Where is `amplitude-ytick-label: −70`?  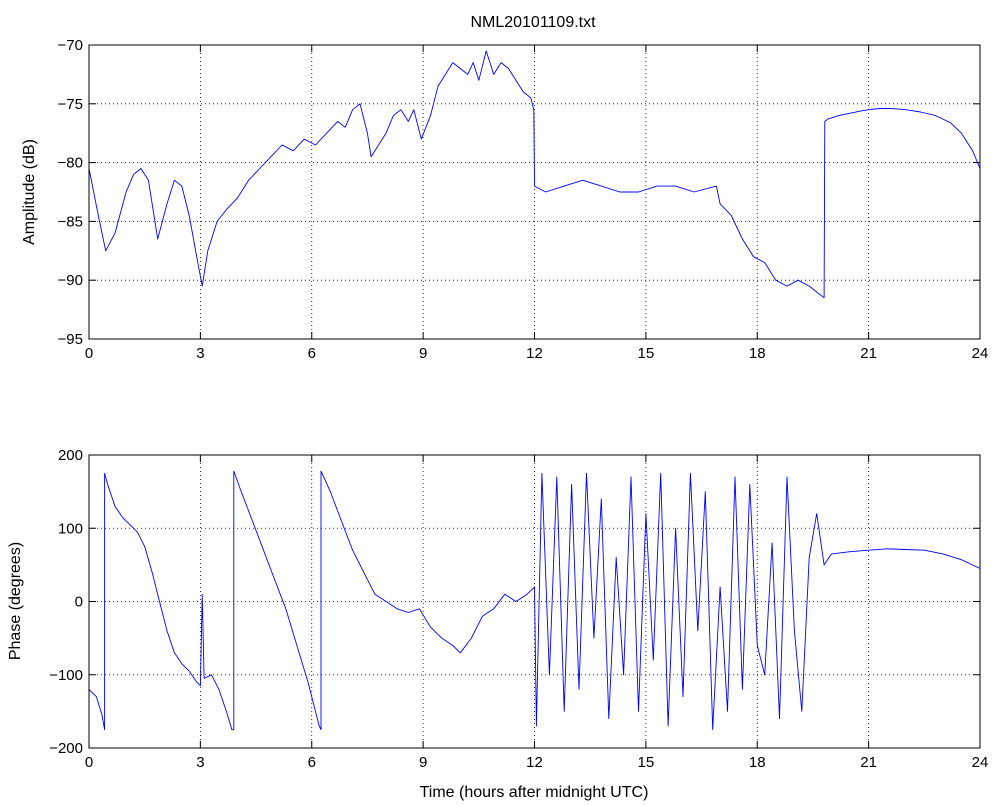
amplitude-ytick-label: −70 is located at coordinates (70, 45).